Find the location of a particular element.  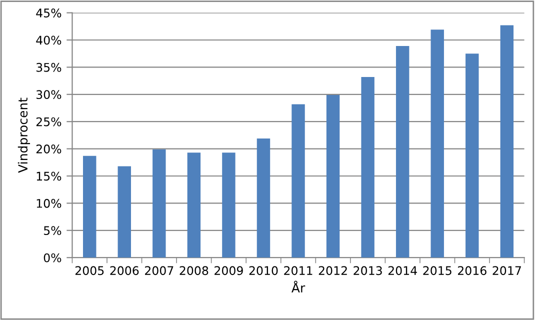

y-tick-label: 10% is located at coordinates (49, 203).